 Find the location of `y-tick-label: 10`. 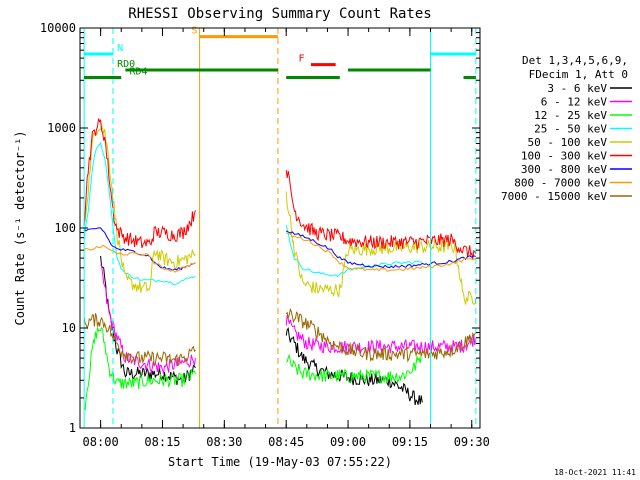

y-tick-label: 10 is located at coordinates (69, 328).